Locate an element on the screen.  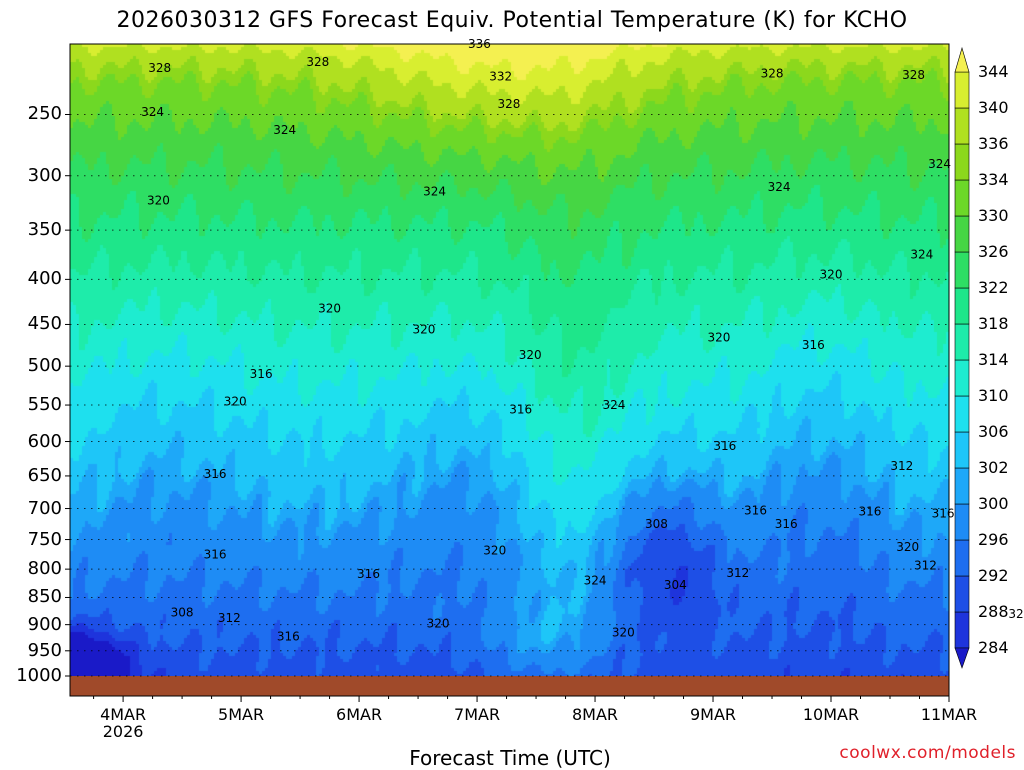
y-tick-label: 750 is located at coordinates (44, 539).